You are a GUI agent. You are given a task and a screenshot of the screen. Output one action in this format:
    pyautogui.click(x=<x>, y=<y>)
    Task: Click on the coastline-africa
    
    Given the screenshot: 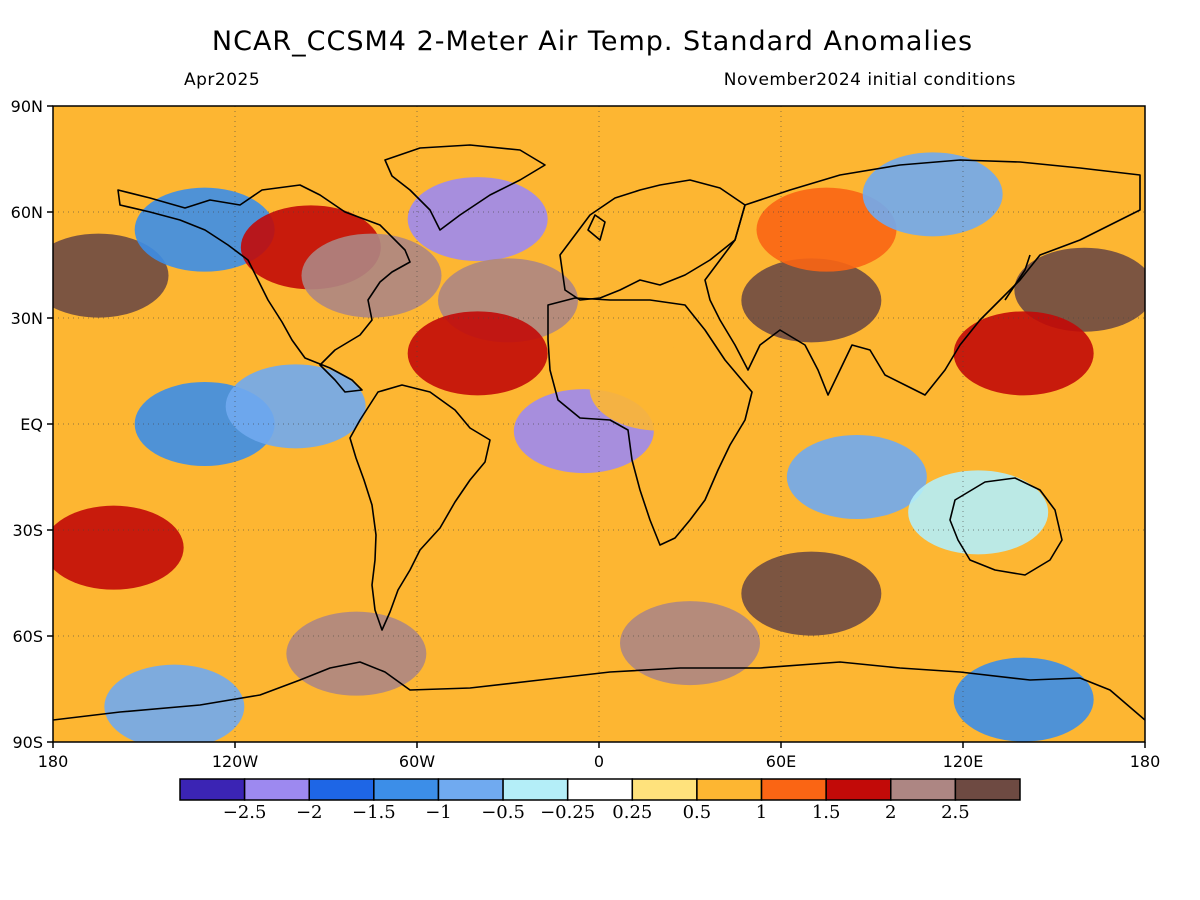 What is the action you would take?
    pyautogui.click(x=650, y=421)
    